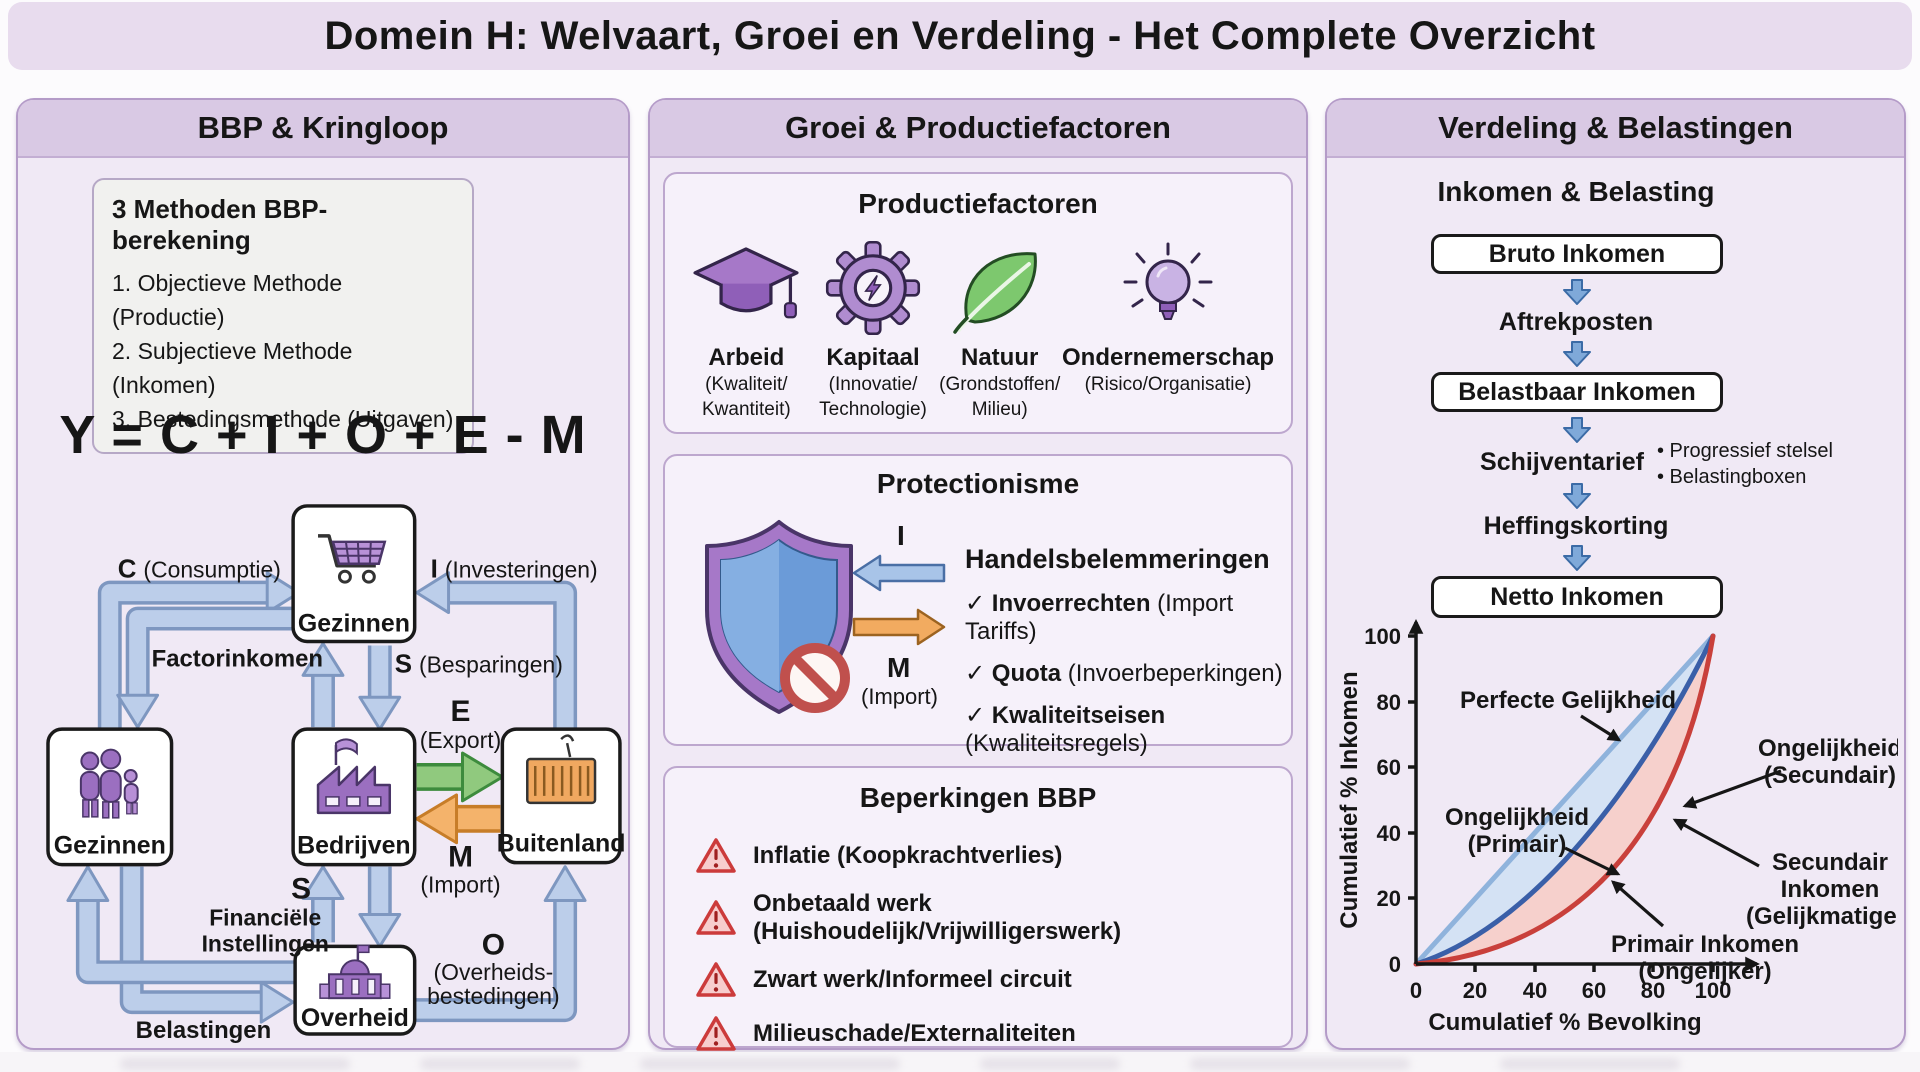  Describe the element at coordinates (265, 917) in the screenshot. I see `flow-label-financial-1: Financiële` at that location.